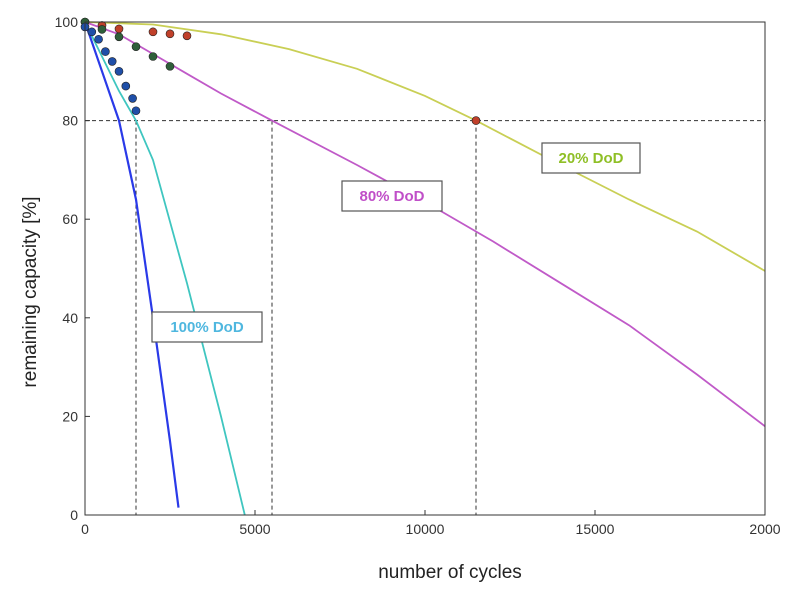  Describe the element at coordinates (74, 515) in the screenshot. I see `y-tick-label: 0` at that location.